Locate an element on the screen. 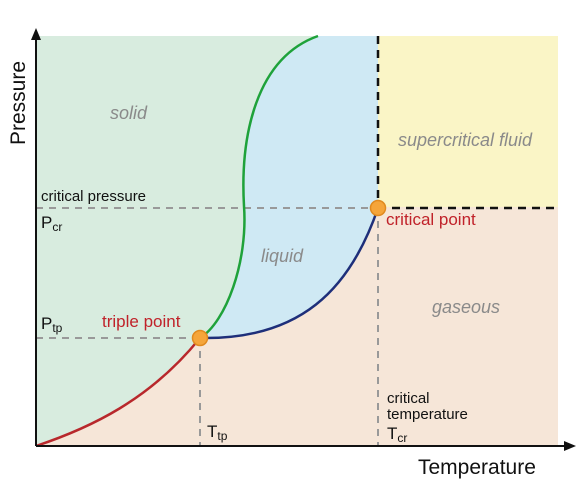 This screenshot has height=488, width=584. t-tp-main: T is located at coordinates (212, 431).